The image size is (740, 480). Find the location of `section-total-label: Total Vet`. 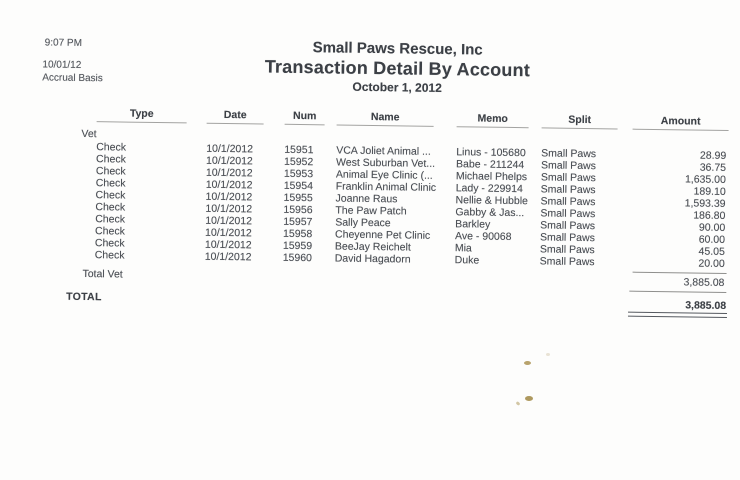

section-total-label: Total Vet is located at coordinates (102, 274).